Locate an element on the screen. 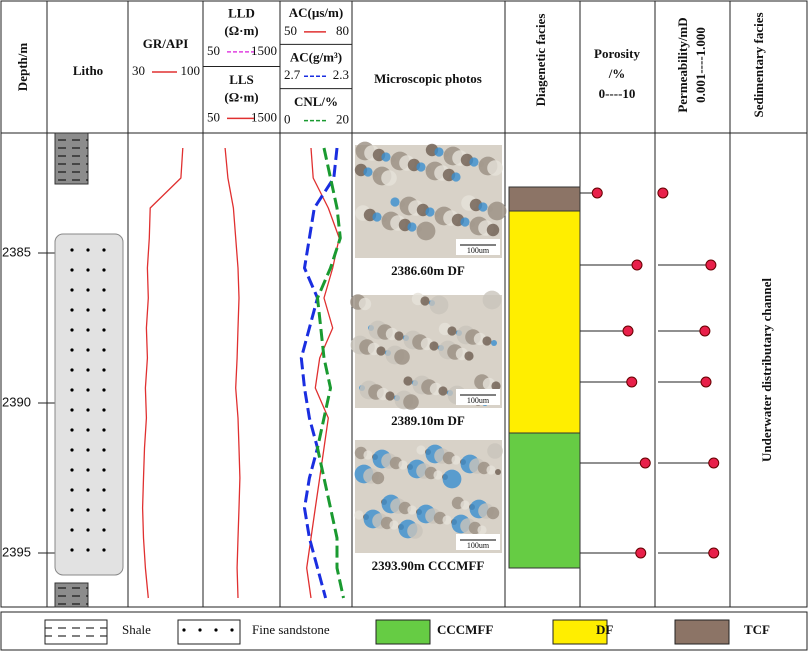  scale-max: 80 is located at coordinates (342, 30).